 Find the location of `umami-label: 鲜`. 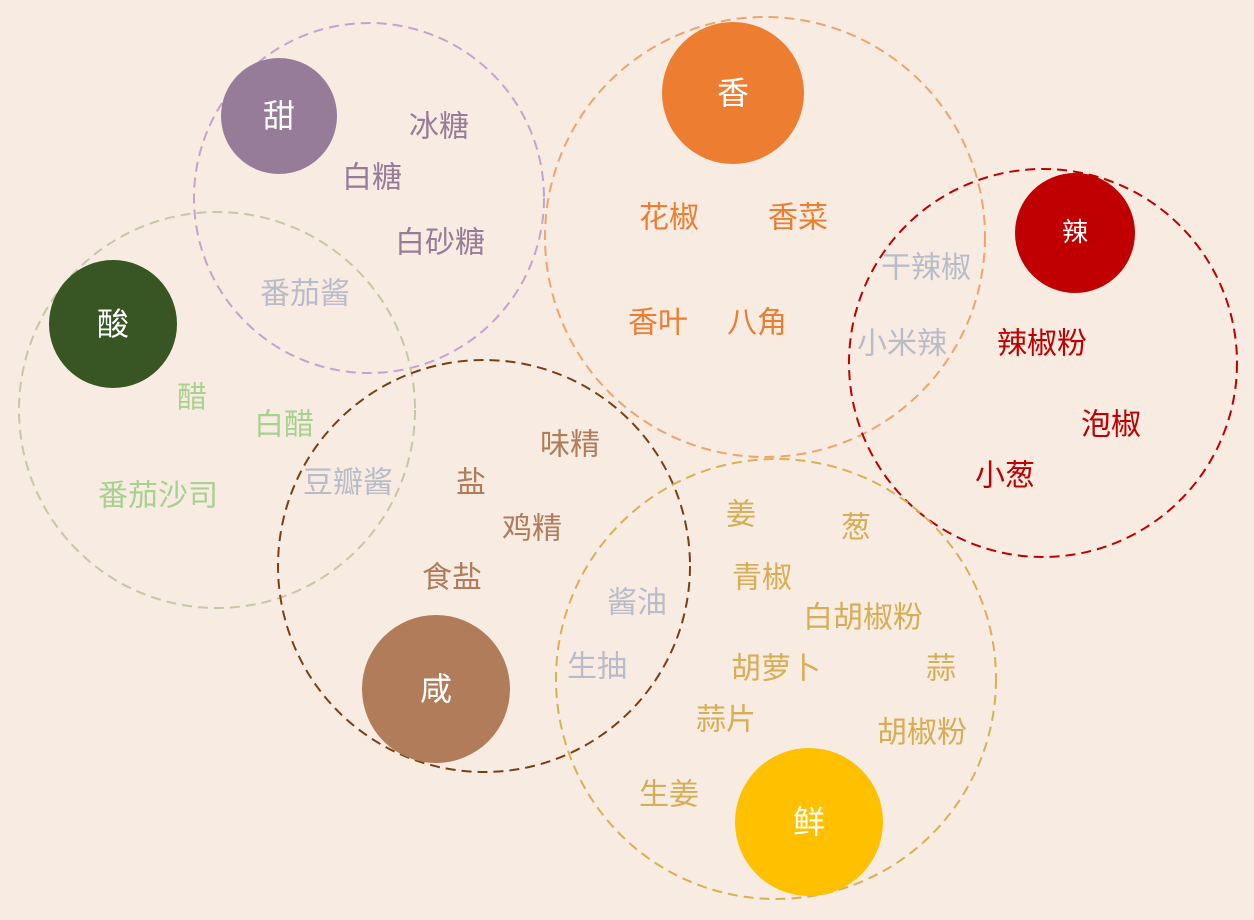

umami-label: 鲜 is located at coordinates (809, 822).